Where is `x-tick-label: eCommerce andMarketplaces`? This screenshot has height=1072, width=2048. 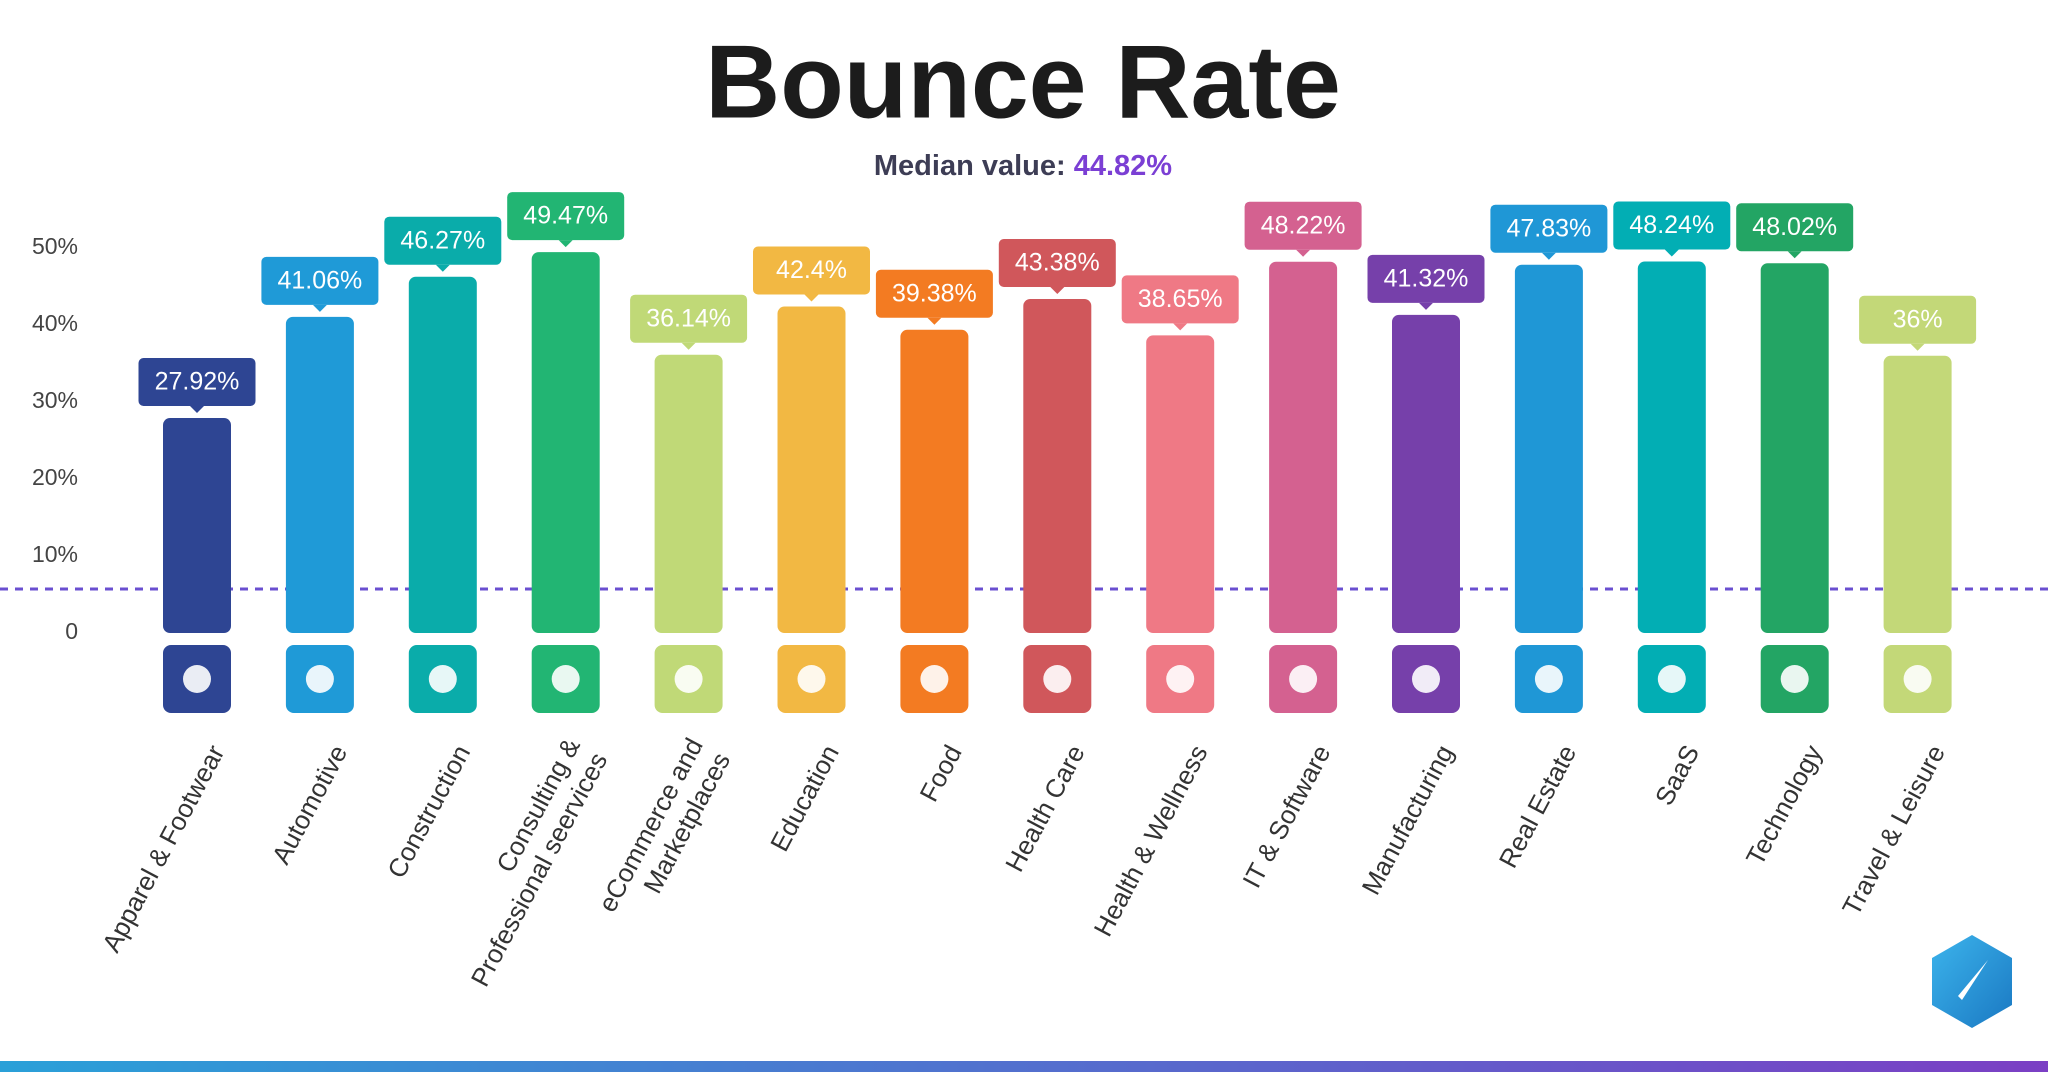
x-tick-label: eCommerce andMarketplaces is located at coordinates (664, 832).